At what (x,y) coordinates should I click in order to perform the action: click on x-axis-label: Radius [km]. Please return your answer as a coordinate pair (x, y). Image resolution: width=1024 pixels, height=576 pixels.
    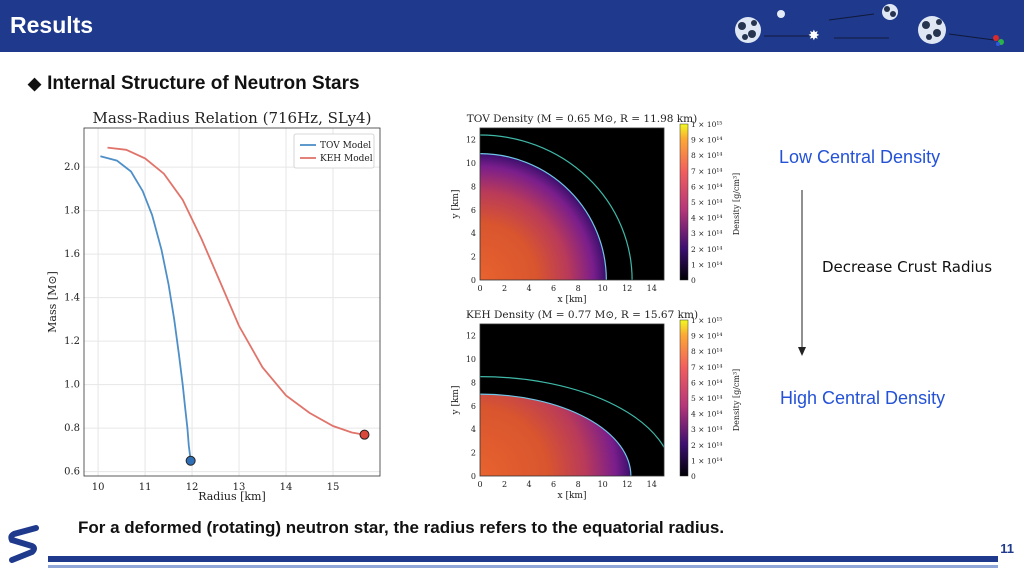
    Looking at the image, I should click on (232, 496).